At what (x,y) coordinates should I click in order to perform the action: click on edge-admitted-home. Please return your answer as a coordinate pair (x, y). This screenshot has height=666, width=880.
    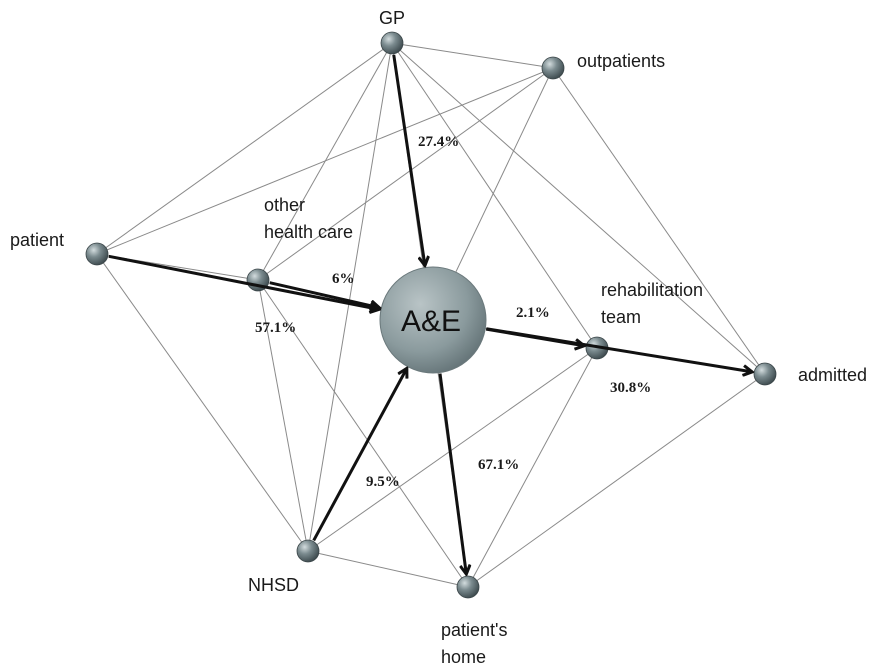
    Looking at the image, I should click on (616, 480).